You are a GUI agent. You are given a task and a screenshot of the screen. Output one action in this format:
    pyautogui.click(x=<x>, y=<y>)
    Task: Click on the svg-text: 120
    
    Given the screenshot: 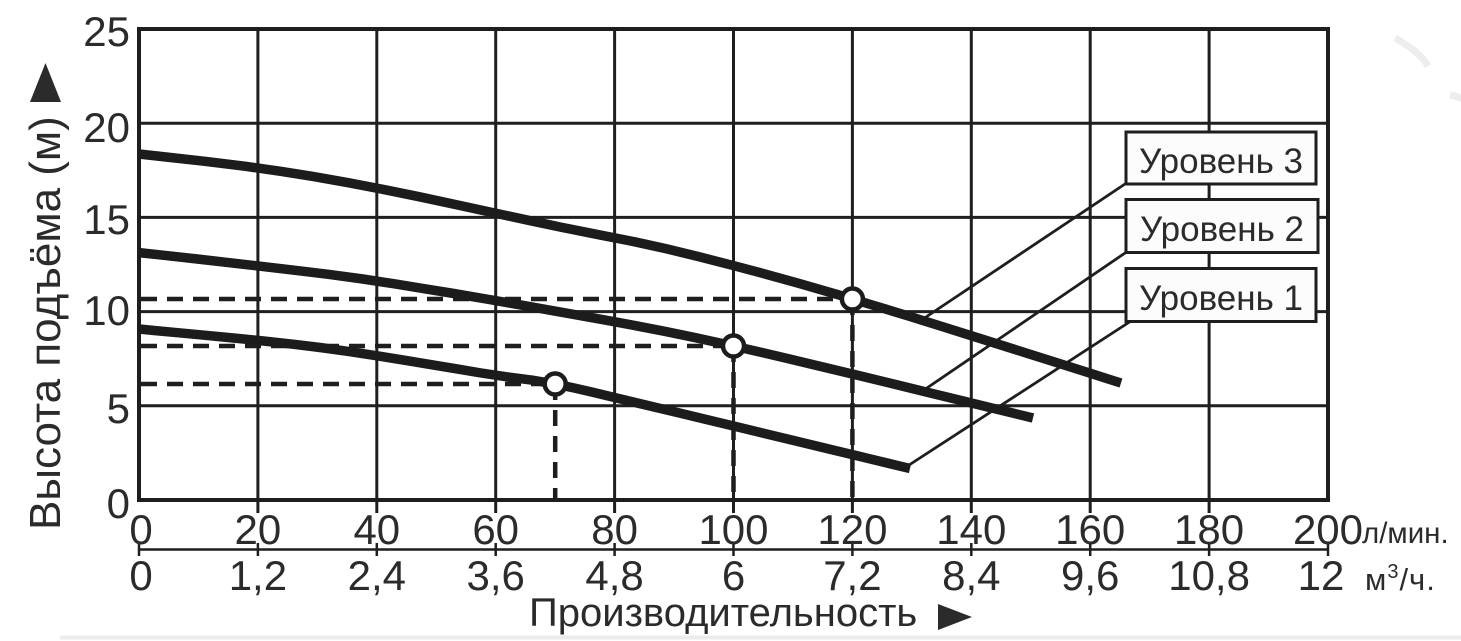 What is the action you would take?
    pyautogui.click(x=852, y=529)
    